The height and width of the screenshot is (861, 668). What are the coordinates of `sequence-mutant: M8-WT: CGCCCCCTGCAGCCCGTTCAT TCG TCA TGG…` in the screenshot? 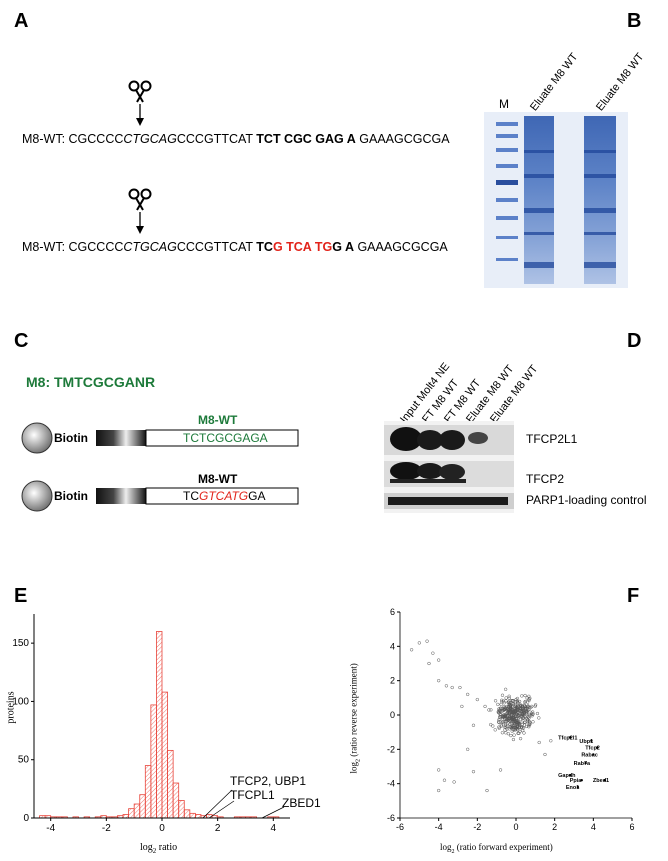 It's located at (235, 247).